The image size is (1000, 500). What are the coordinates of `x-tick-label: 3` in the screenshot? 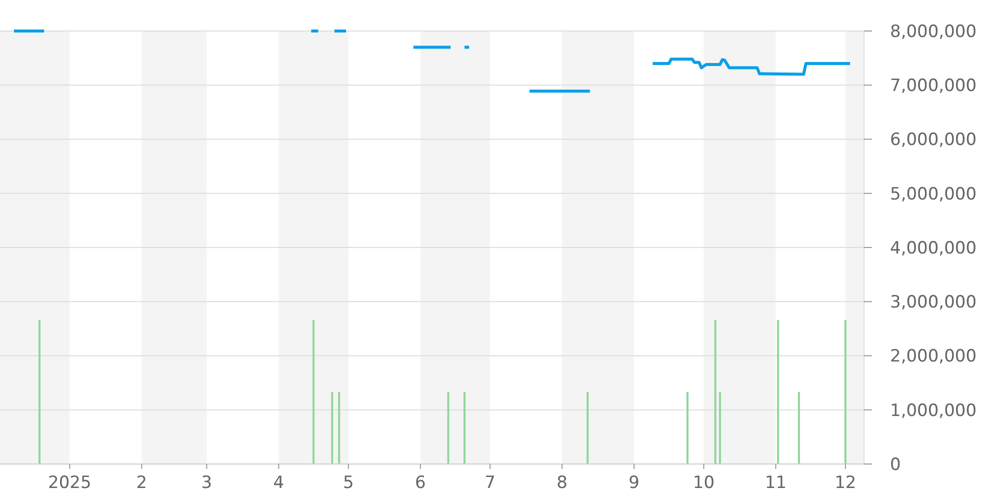 It's located at (206, 483).